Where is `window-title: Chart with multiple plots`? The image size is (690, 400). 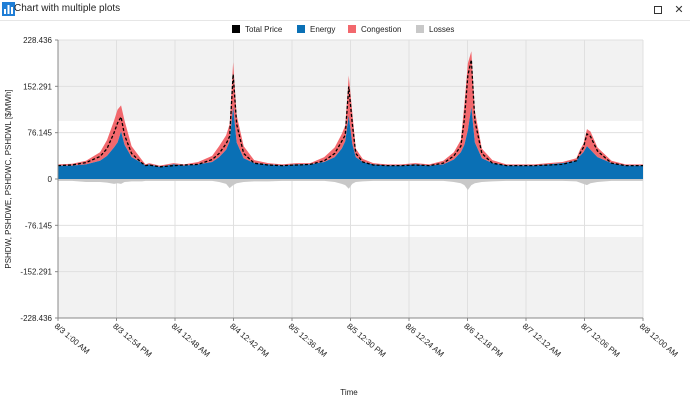 window-title: Chart with multiple plots is located at coordinates (67, 8).